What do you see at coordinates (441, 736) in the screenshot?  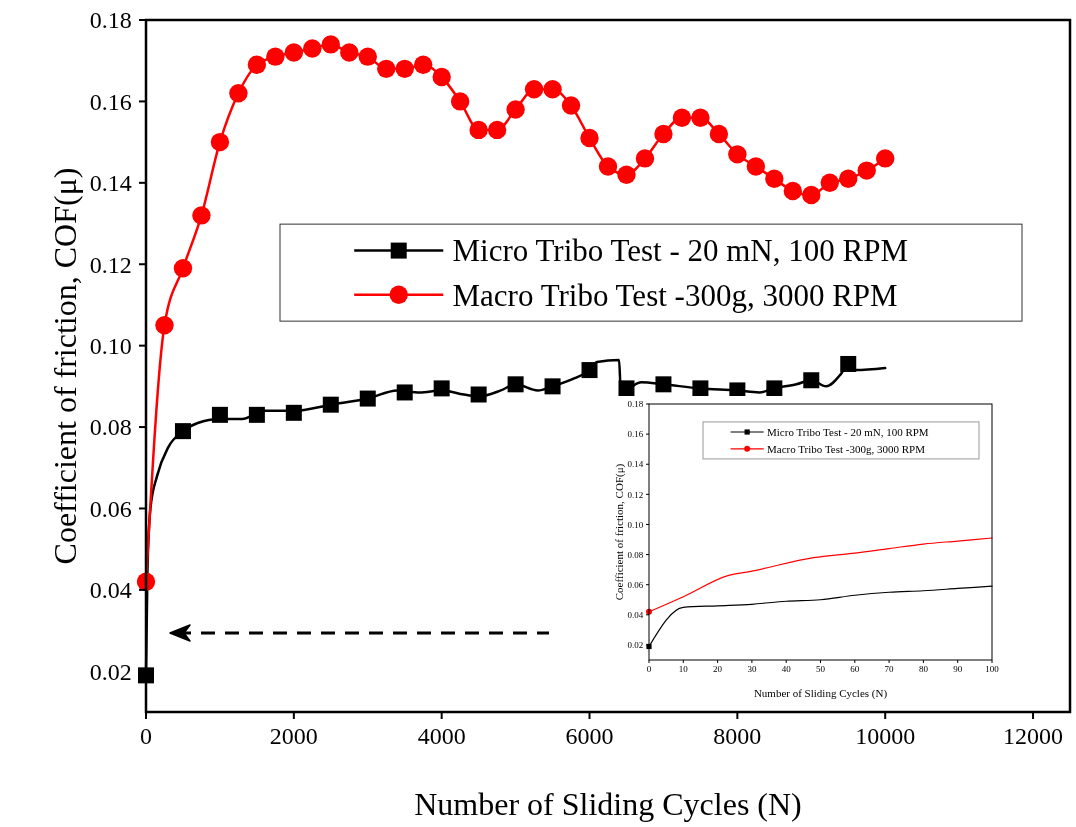 I see `x-tick-label: 4000` at bounding box center [441, 736].